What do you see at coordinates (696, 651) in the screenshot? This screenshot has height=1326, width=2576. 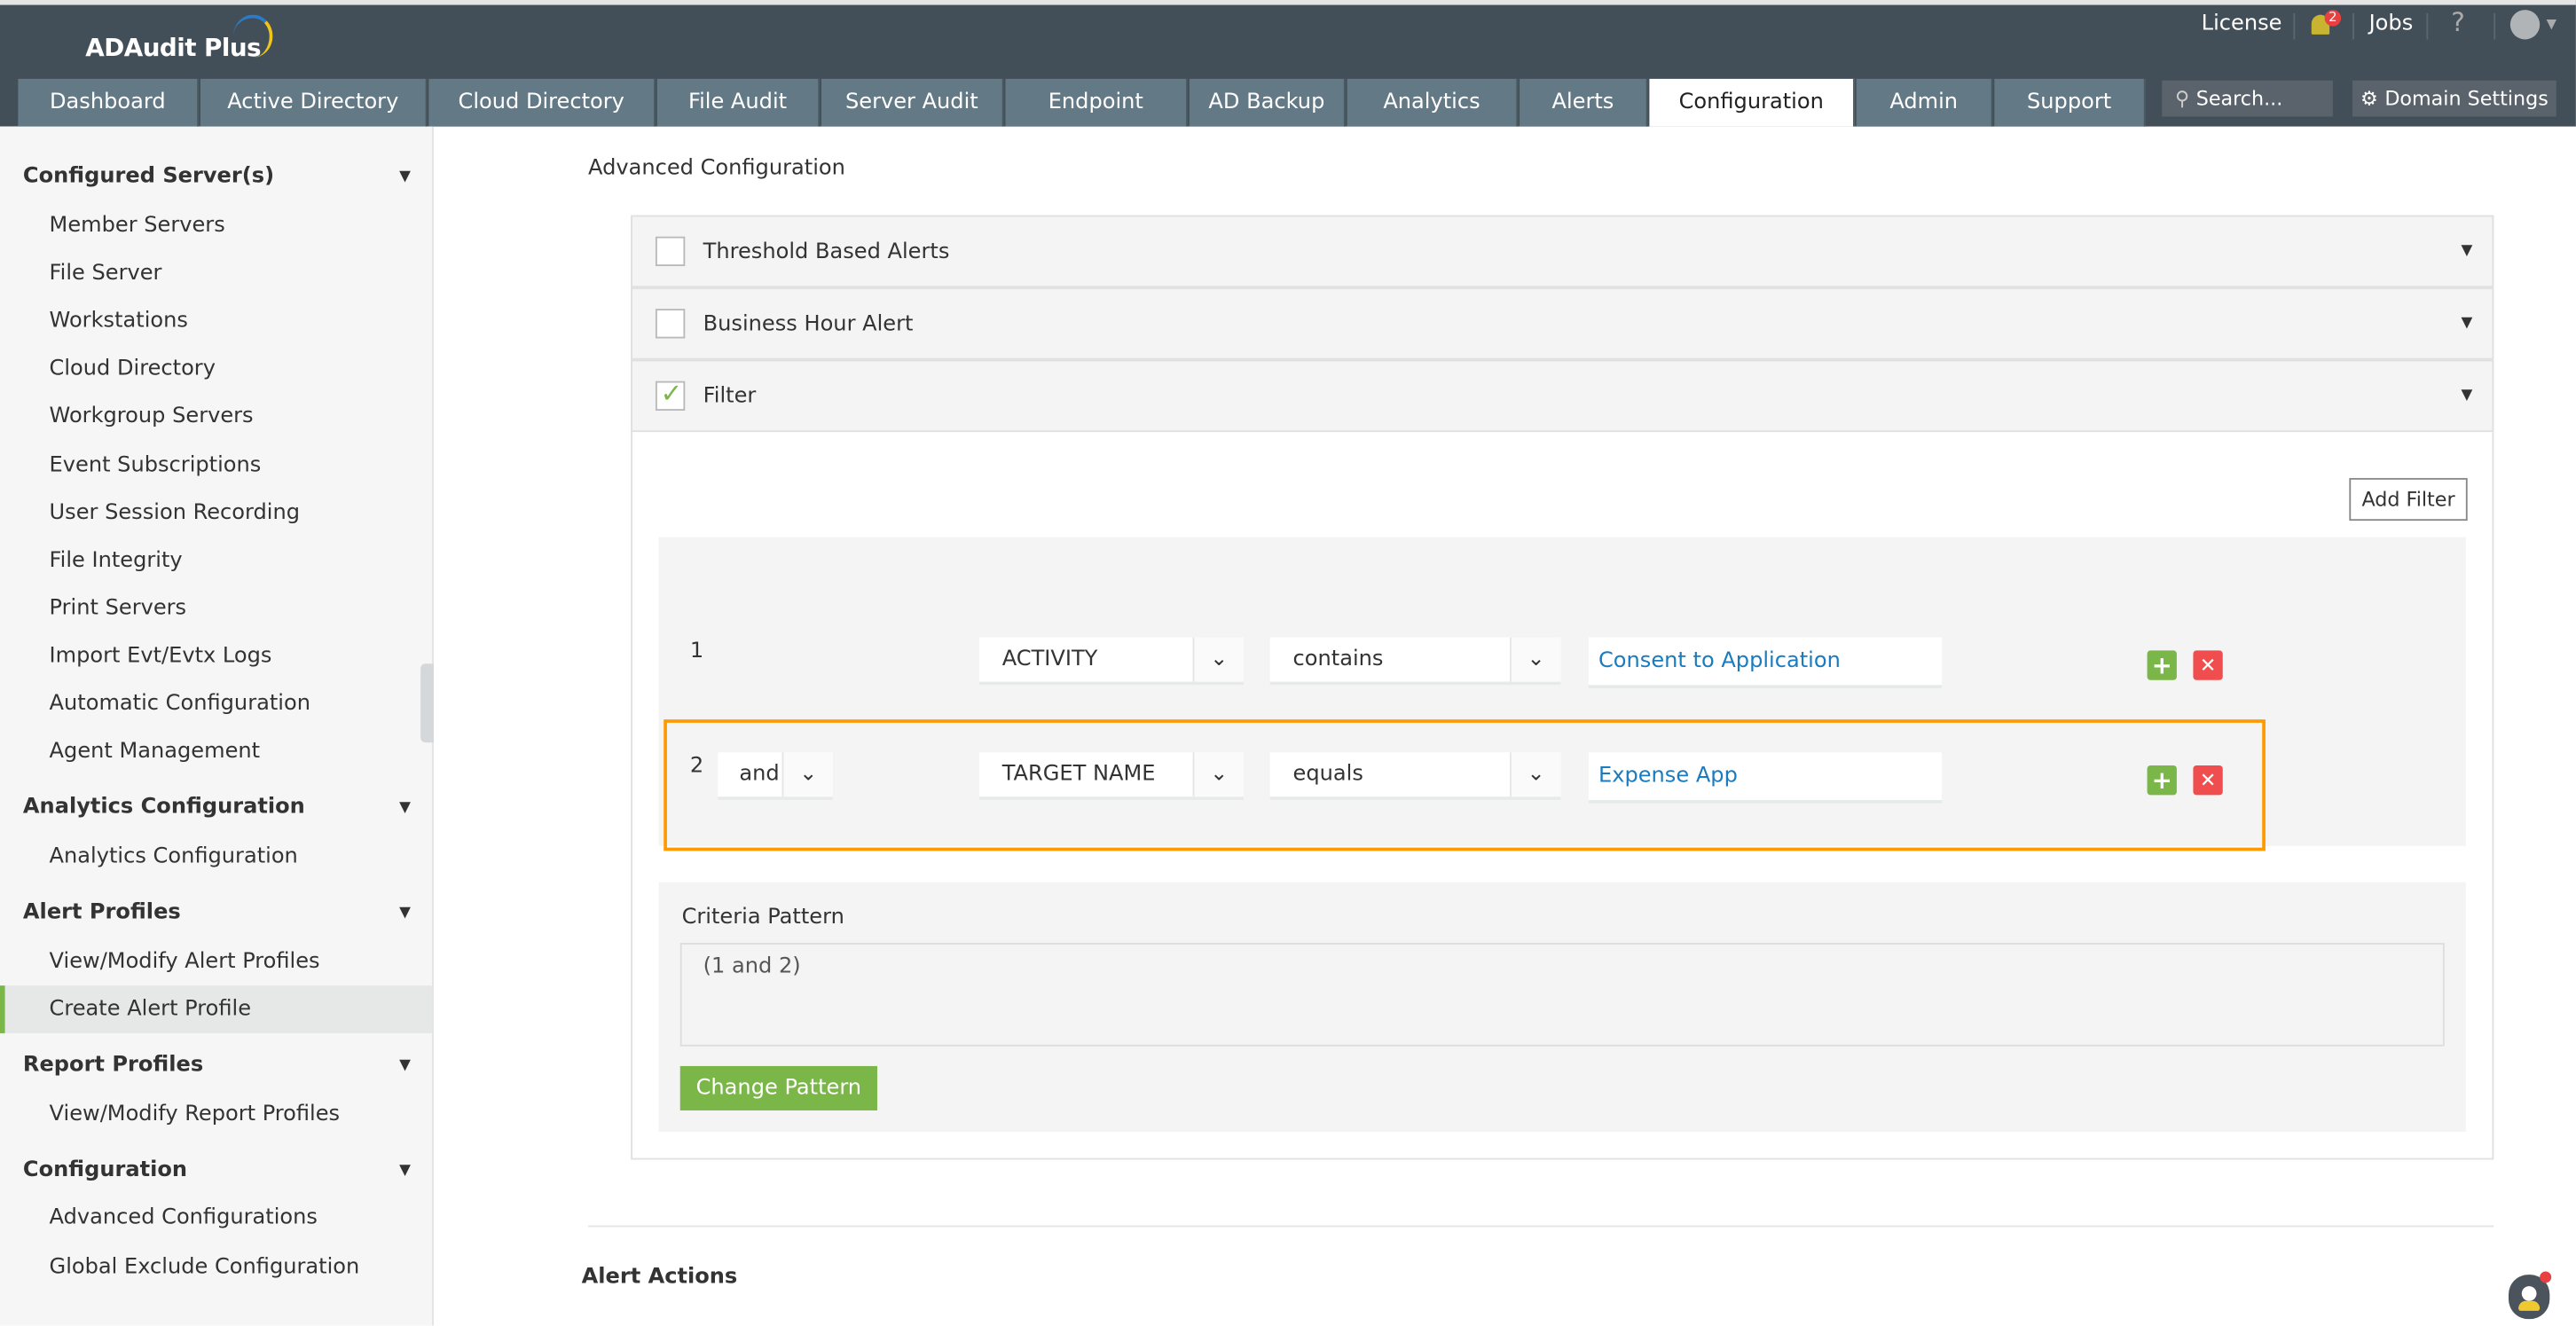 I see `filter-number: 1` at bounding box center [696, 651].